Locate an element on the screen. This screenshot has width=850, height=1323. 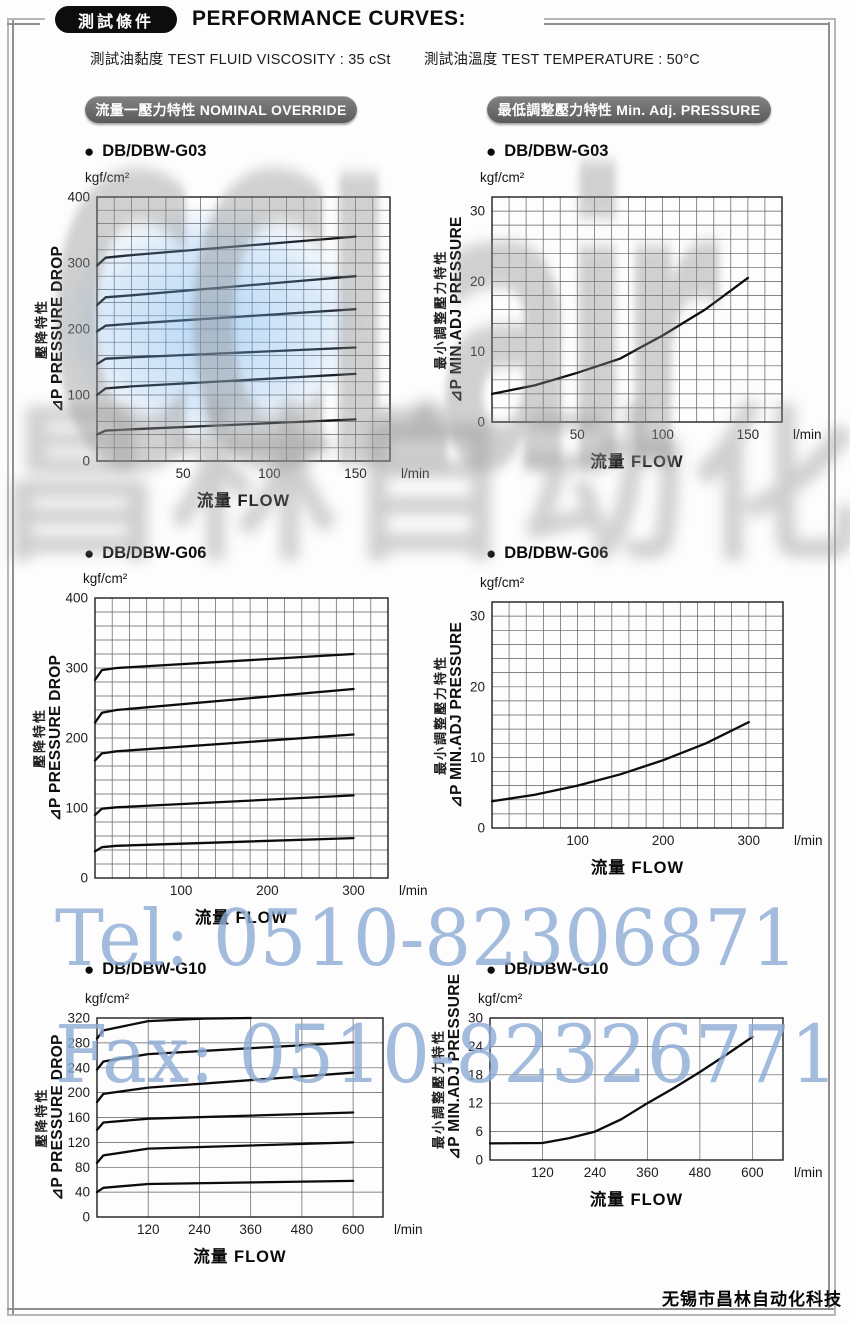
y-axis-title-g10-nominal-override: ⊿P PRESSURE DROP is located at coordinates (57, 1117).